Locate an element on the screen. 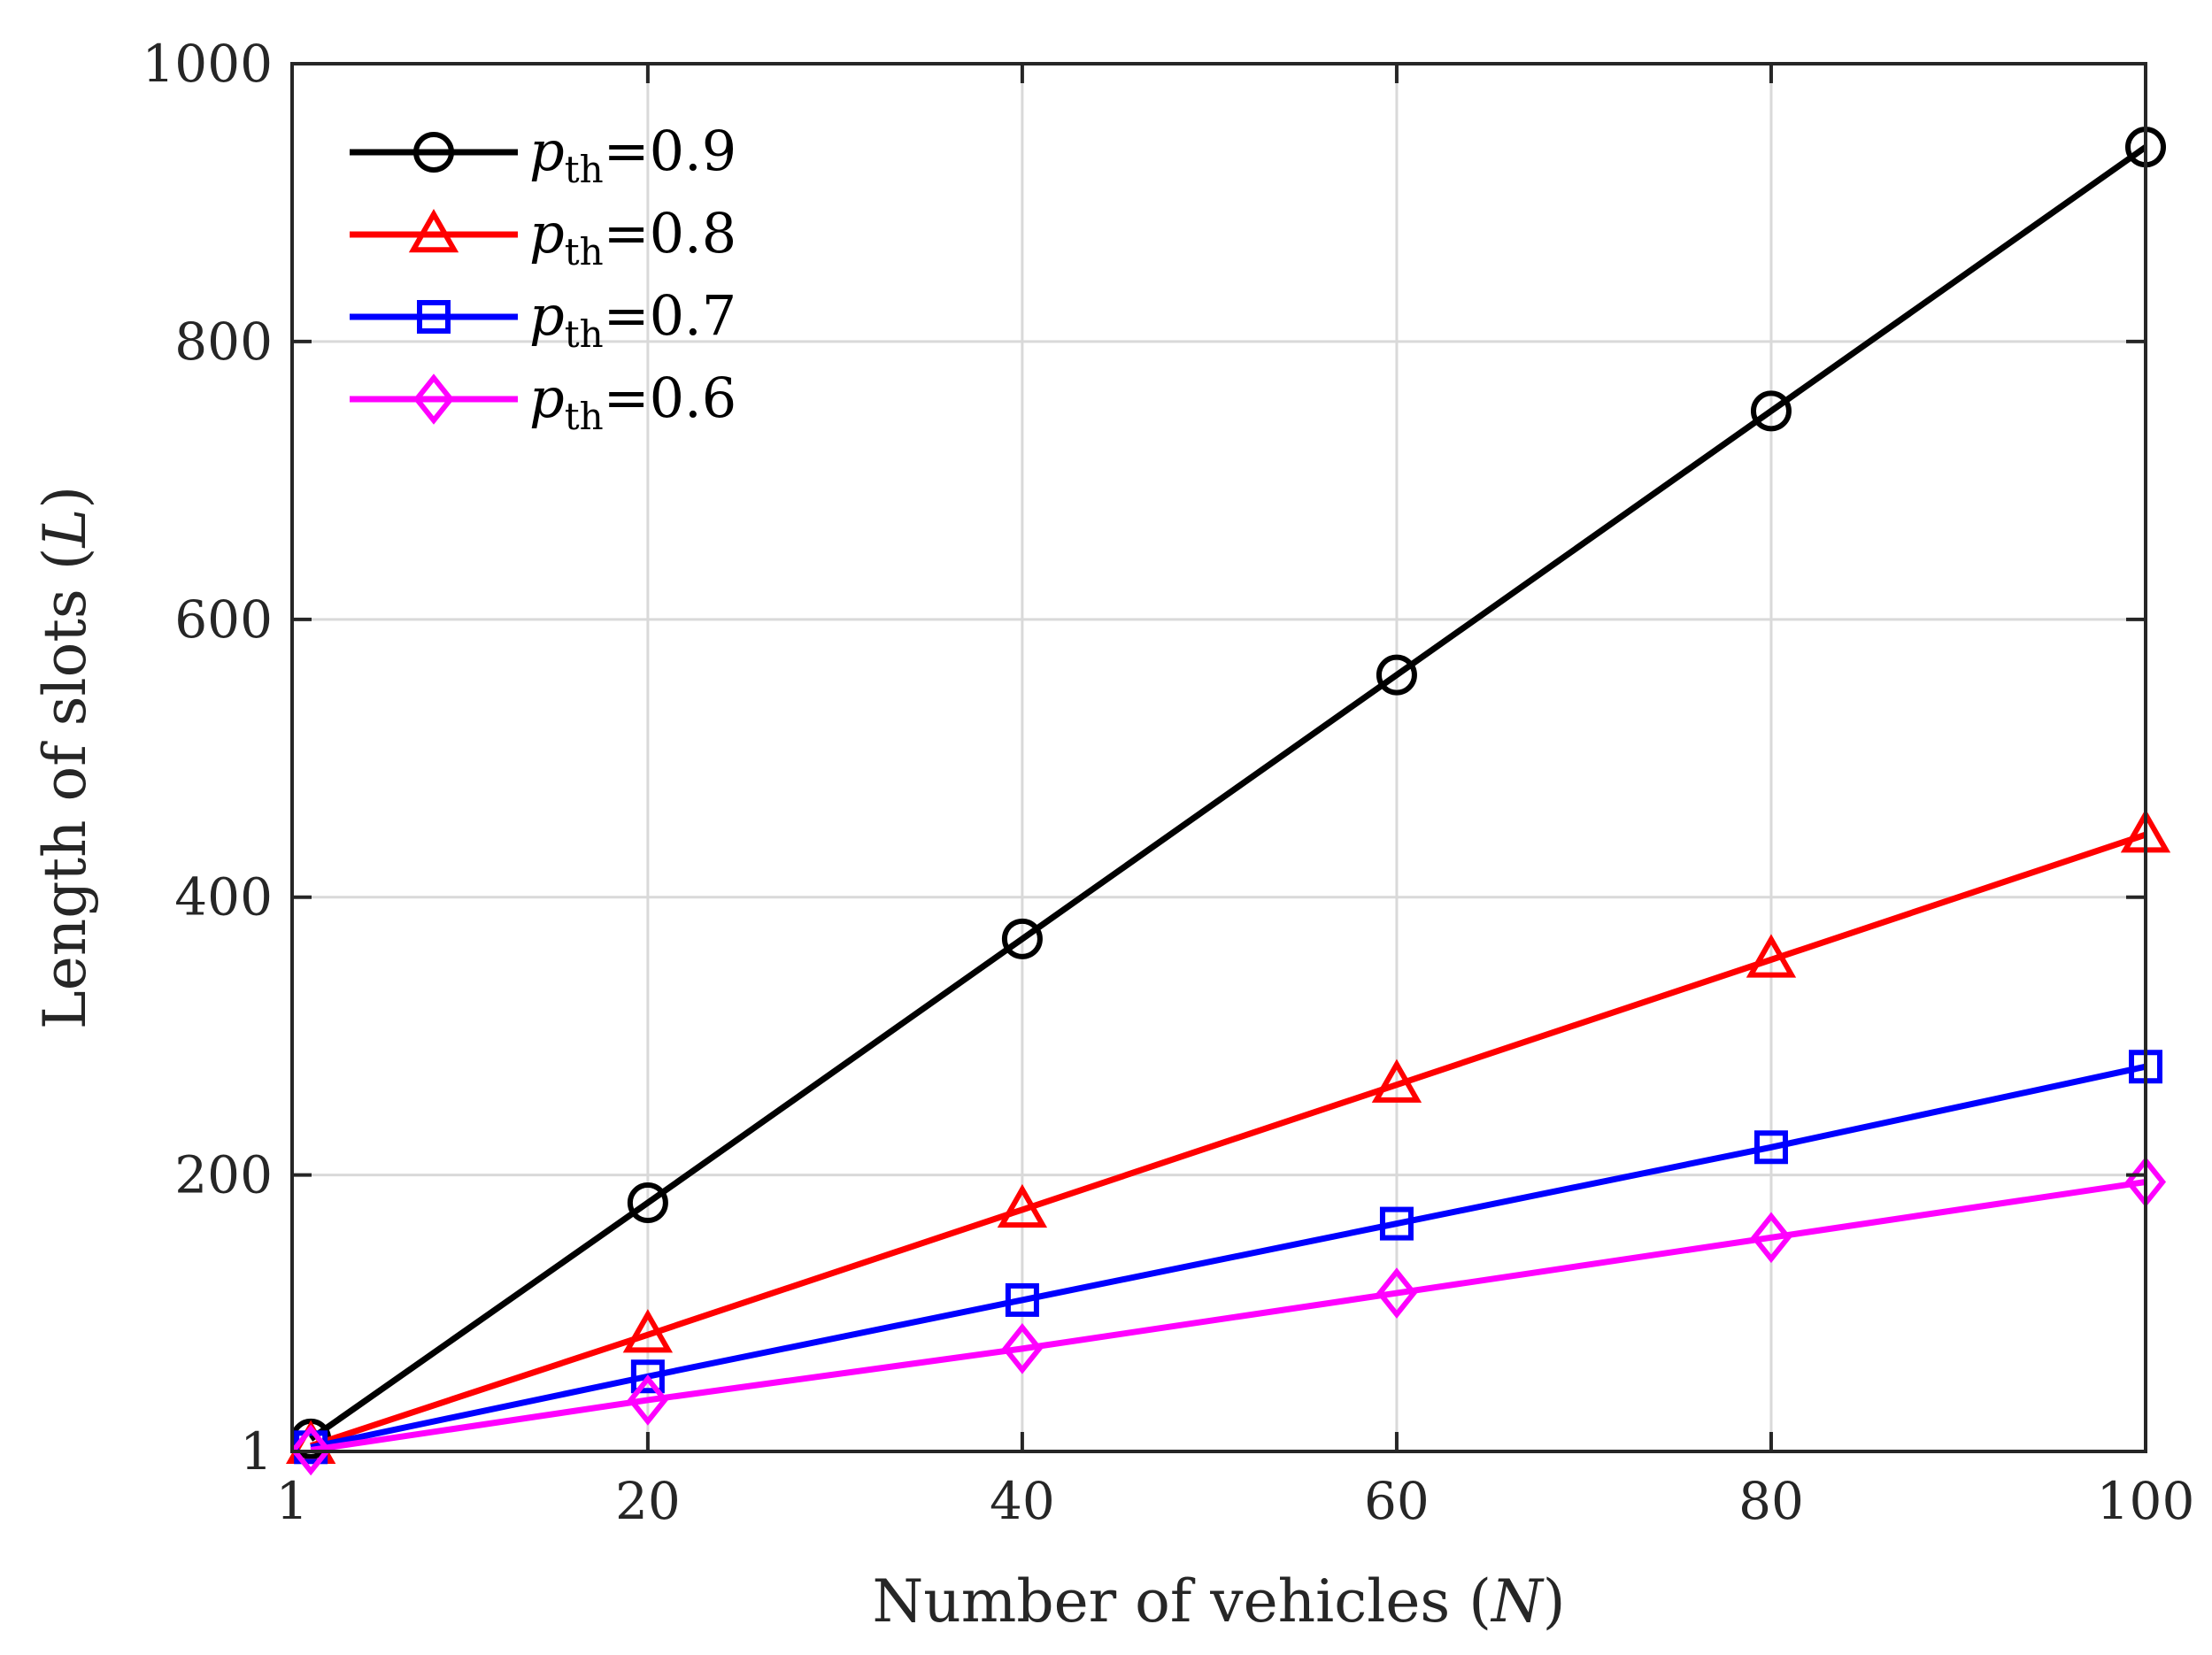 This screenshot has width=2212, height=1655. legend-entry: pth=0.9 is located at coordinates (543, 155).